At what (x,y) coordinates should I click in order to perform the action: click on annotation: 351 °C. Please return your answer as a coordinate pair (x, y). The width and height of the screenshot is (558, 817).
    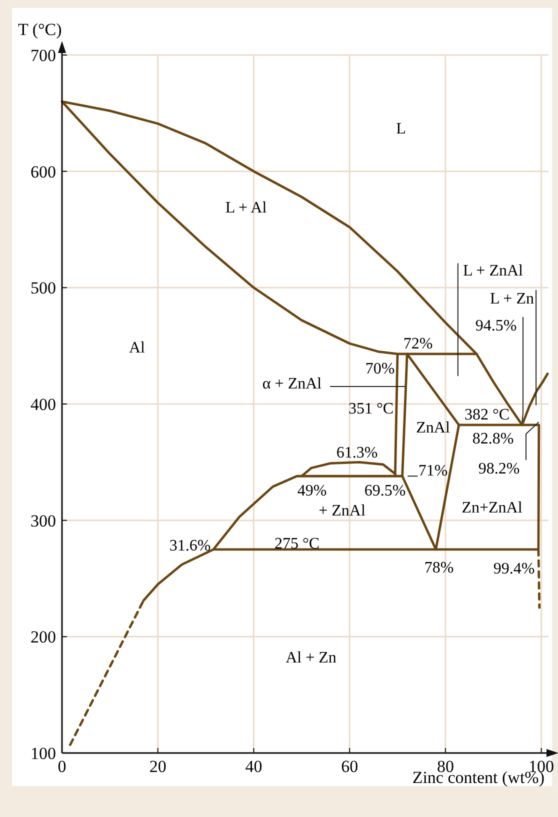
    Looking at the image, I should click on (371, 409).